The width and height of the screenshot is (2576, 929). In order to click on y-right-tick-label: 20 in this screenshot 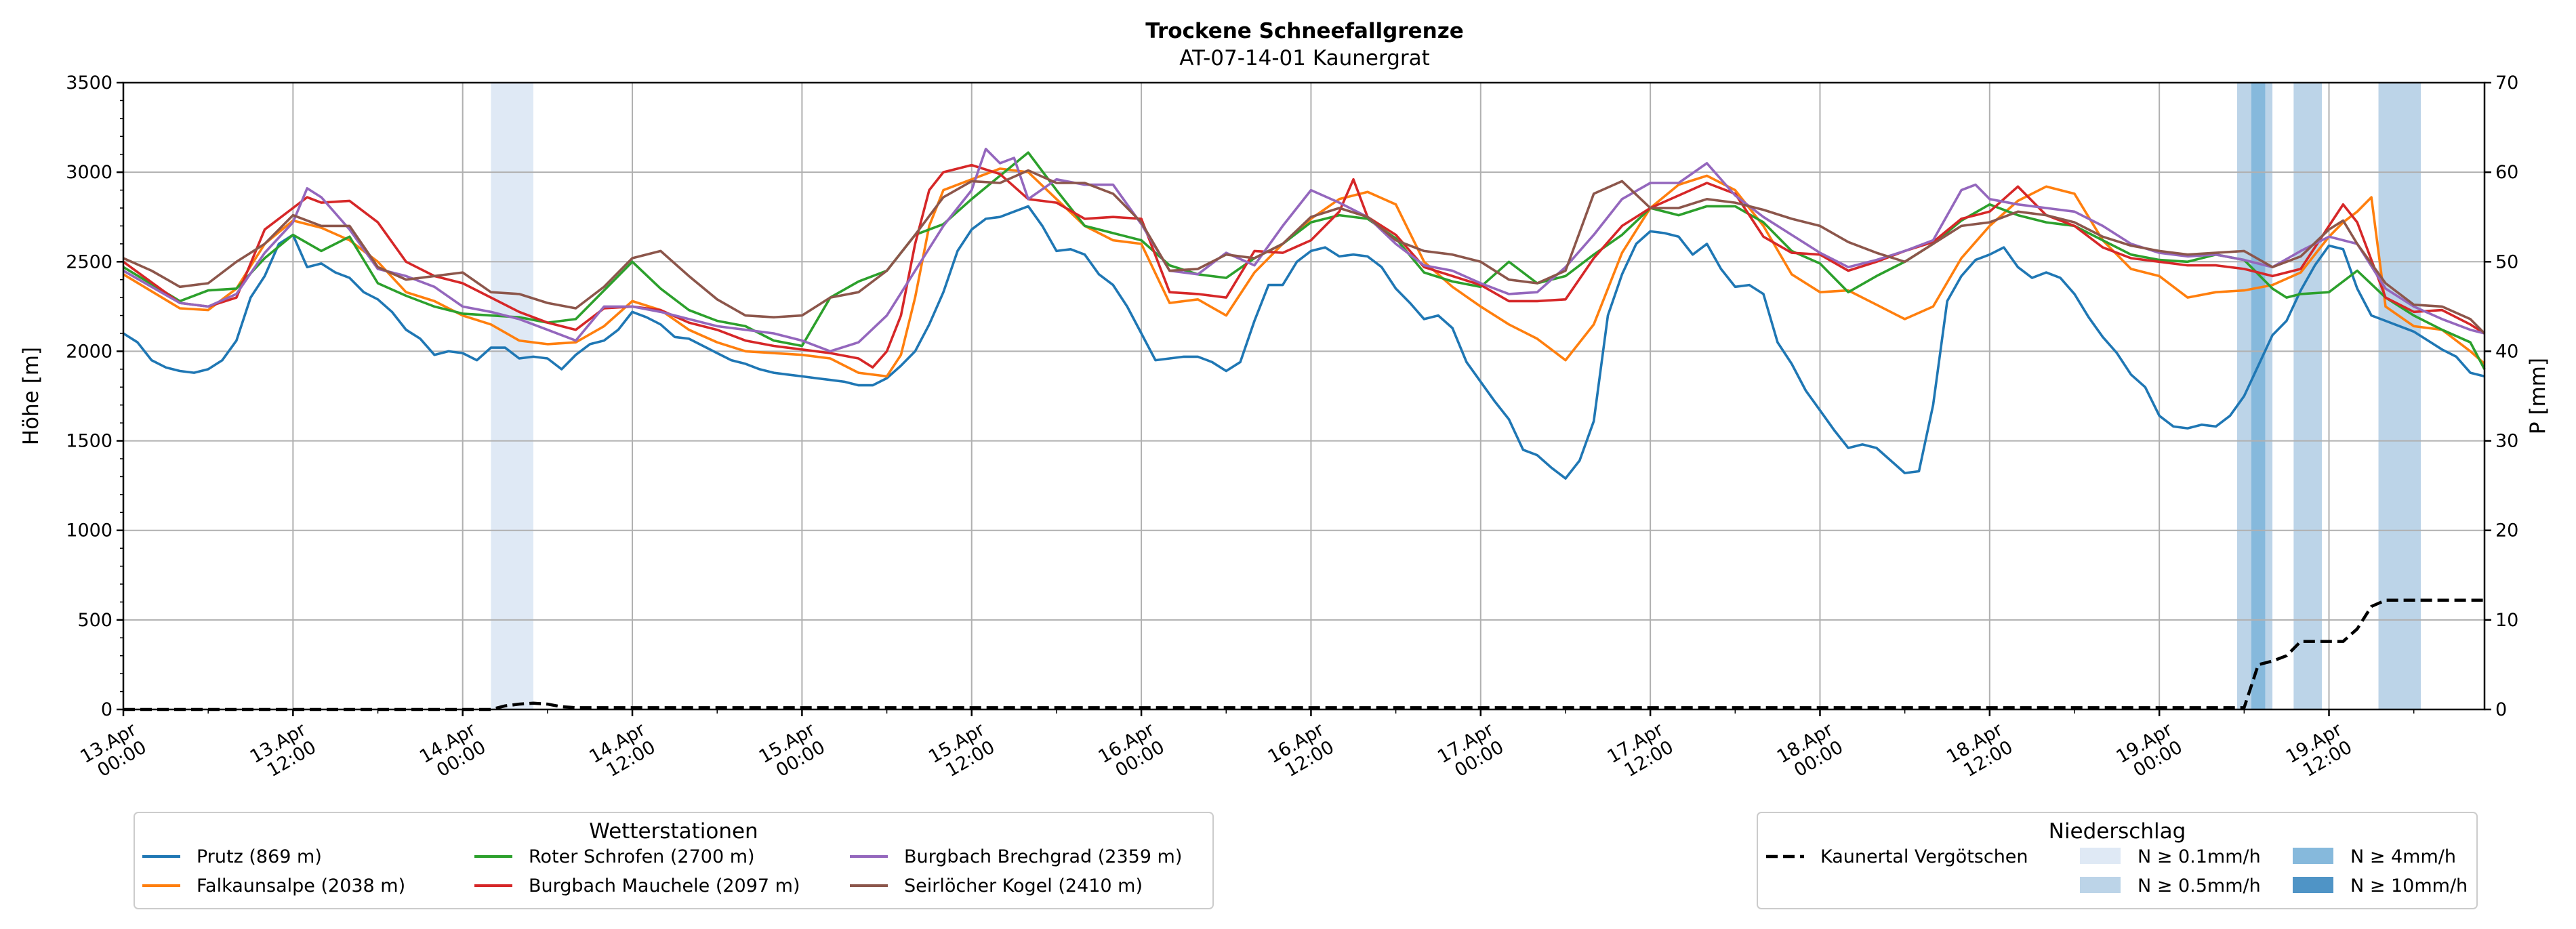, I will do `click(2506, 530)`.